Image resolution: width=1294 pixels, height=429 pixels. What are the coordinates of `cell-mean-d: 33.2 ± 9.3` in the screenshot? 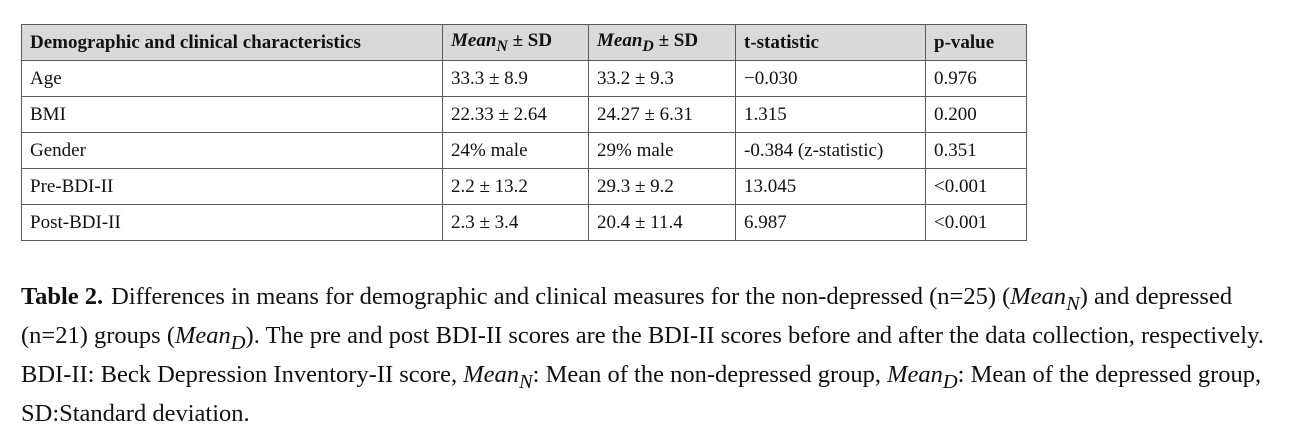 It's located at (662, 78).